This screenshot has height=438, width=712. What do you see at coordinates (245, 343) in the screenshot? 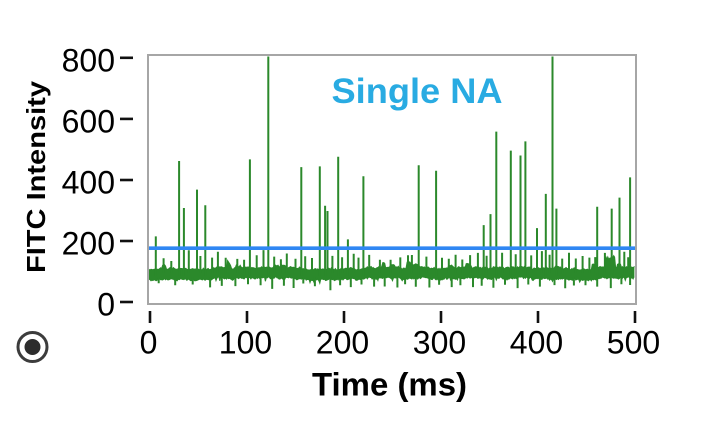
I see `svg-text: 100` at bounding box center [245, 343].